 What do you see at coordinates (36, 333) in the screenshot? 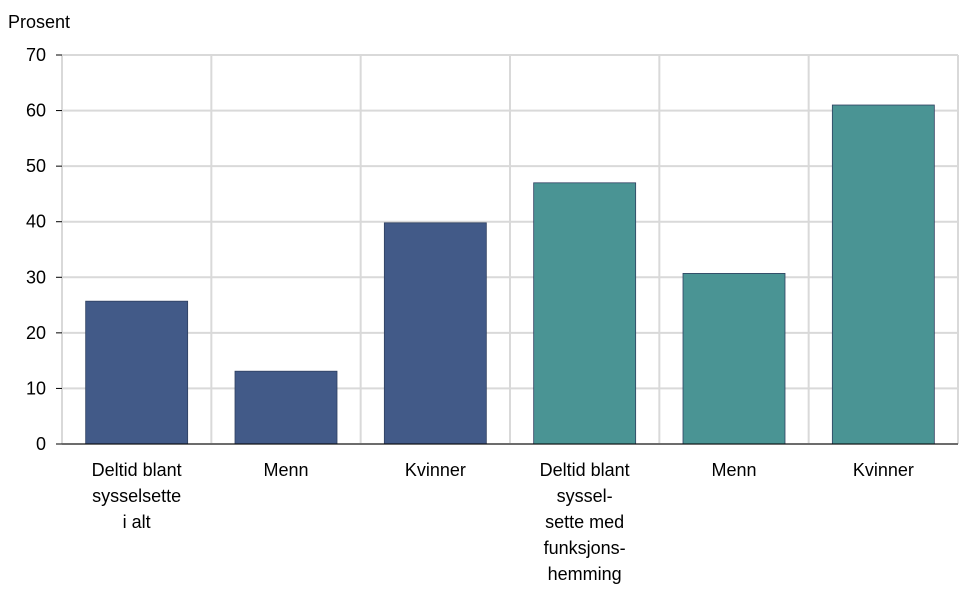
I see `y-tick-label: 20` at bounding box center [36, 333].